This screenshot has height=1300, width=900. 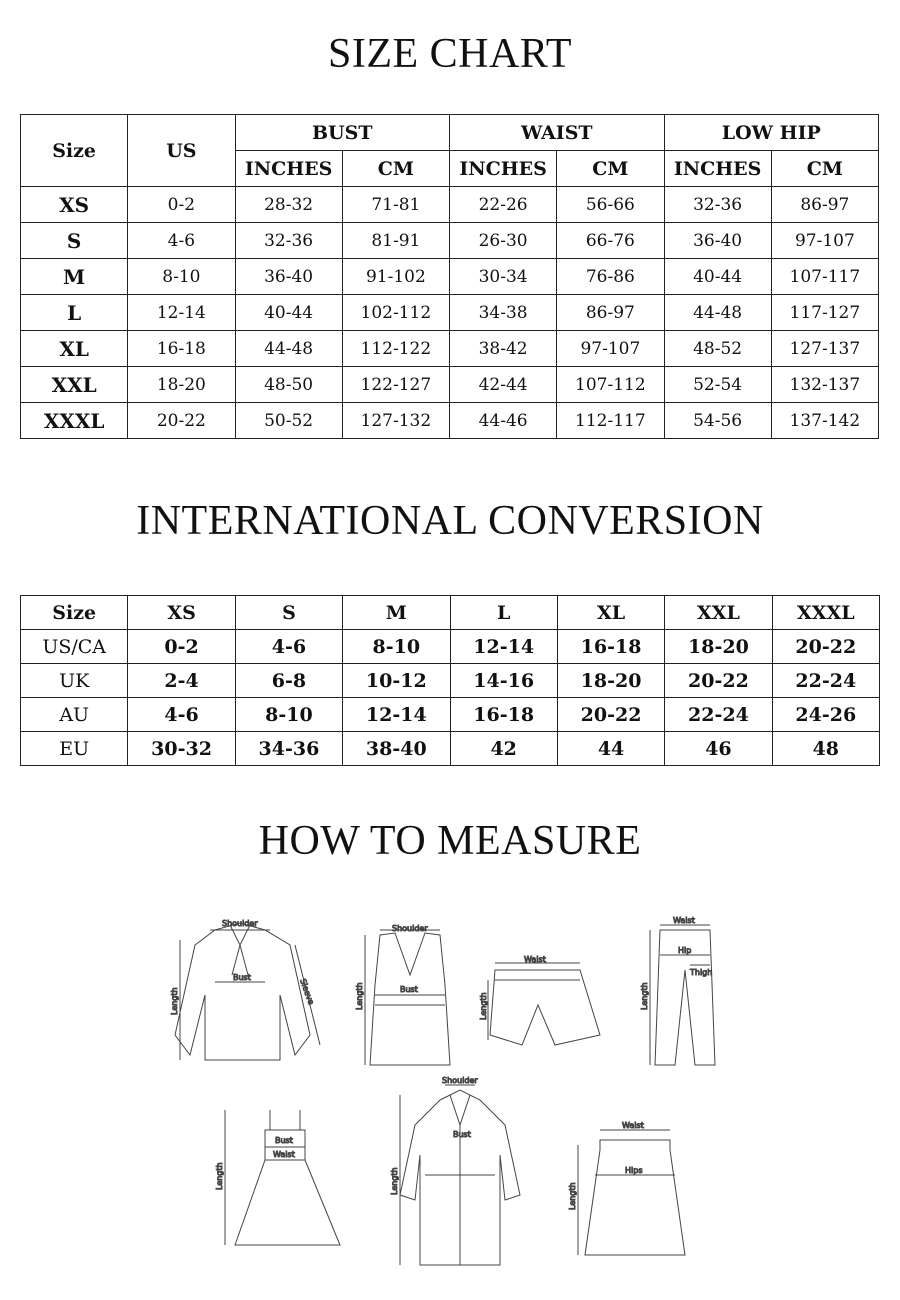 What do you see at coordinates (74, 348) in the screenshot?
I see `size-label: XL` at bounding box center [74, 348].